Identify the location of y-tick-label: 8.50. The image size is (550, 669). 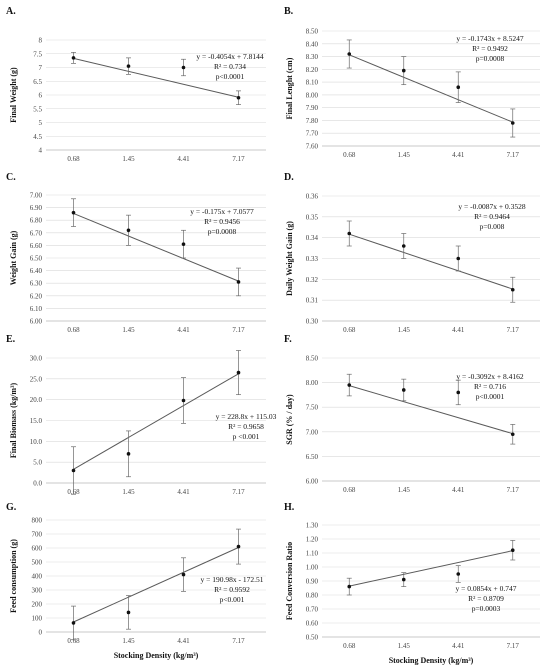
(312, 32).